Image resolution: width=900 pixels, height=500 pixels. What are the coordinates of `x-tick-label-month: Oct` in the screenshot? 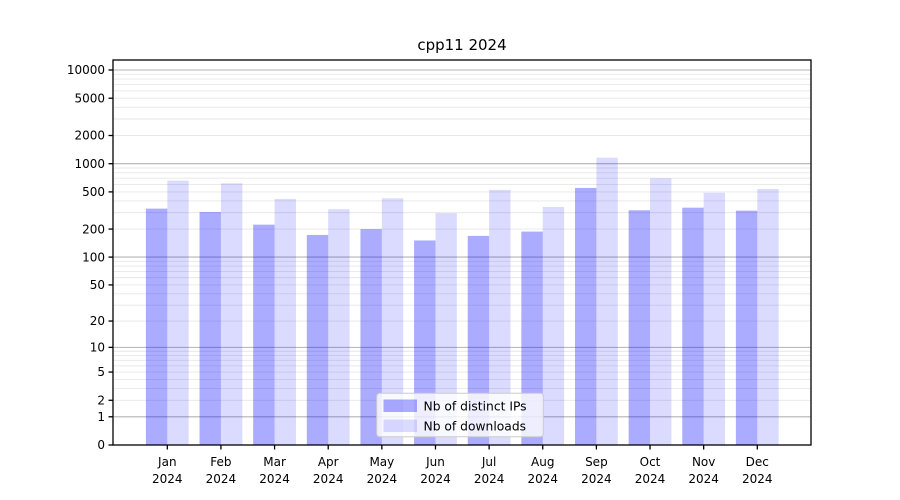 It's located at (650, 462).